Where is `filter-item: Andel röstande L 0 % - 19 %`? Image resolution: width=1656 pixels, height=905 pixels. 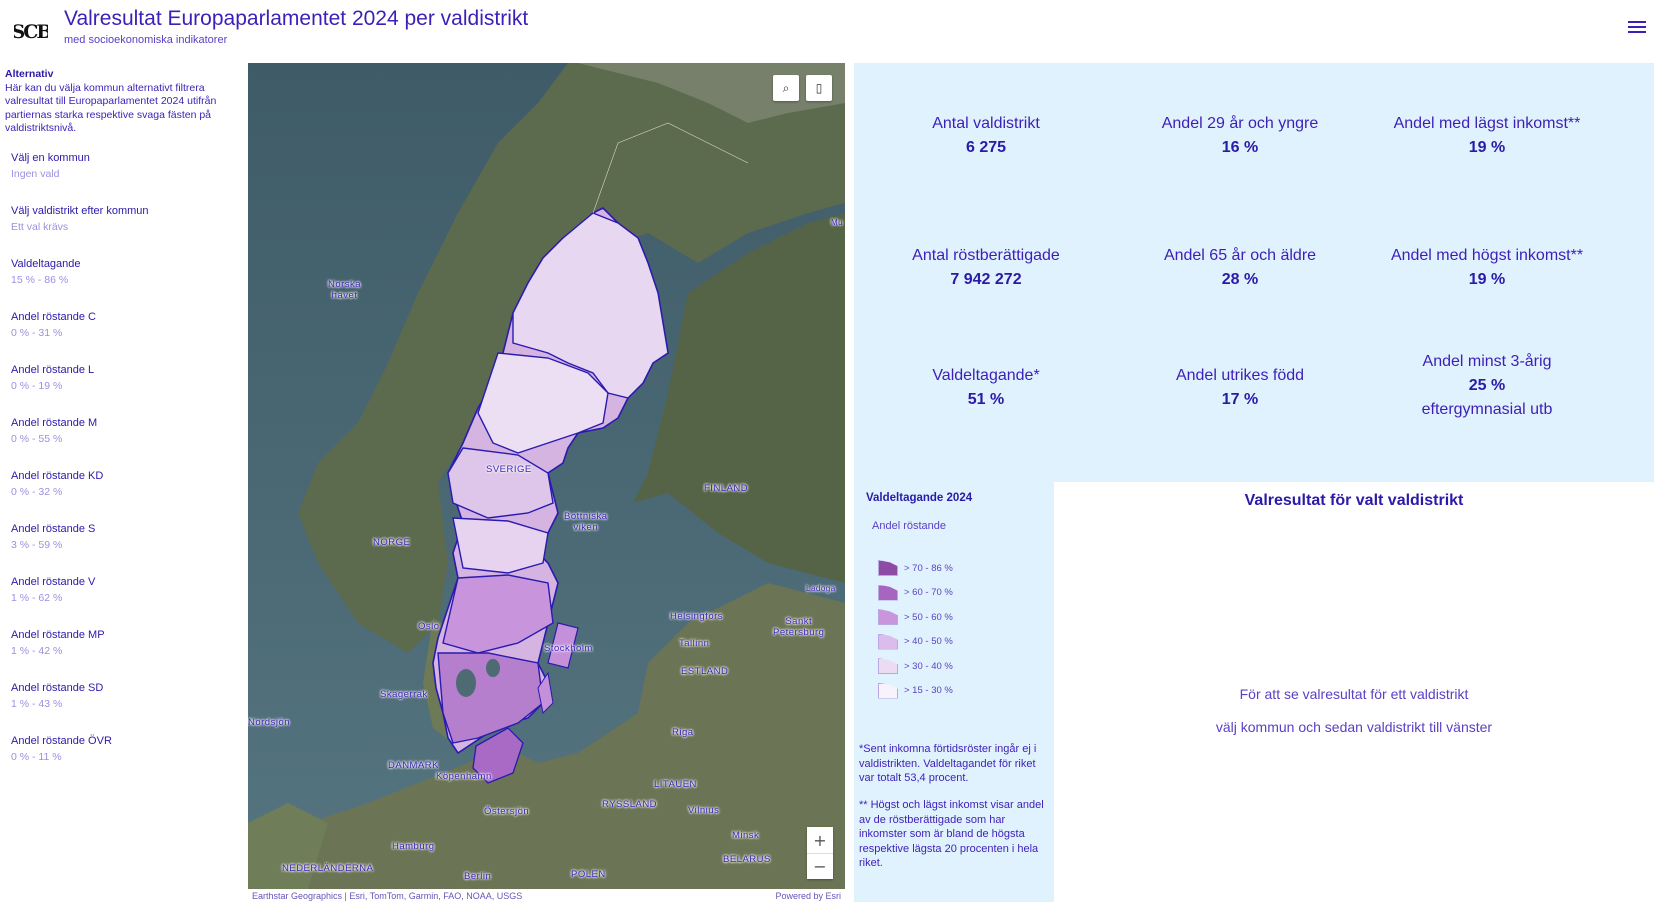 filter-item: Andel röstande L 0 % - 19 % is located at coordinates (121, 378).